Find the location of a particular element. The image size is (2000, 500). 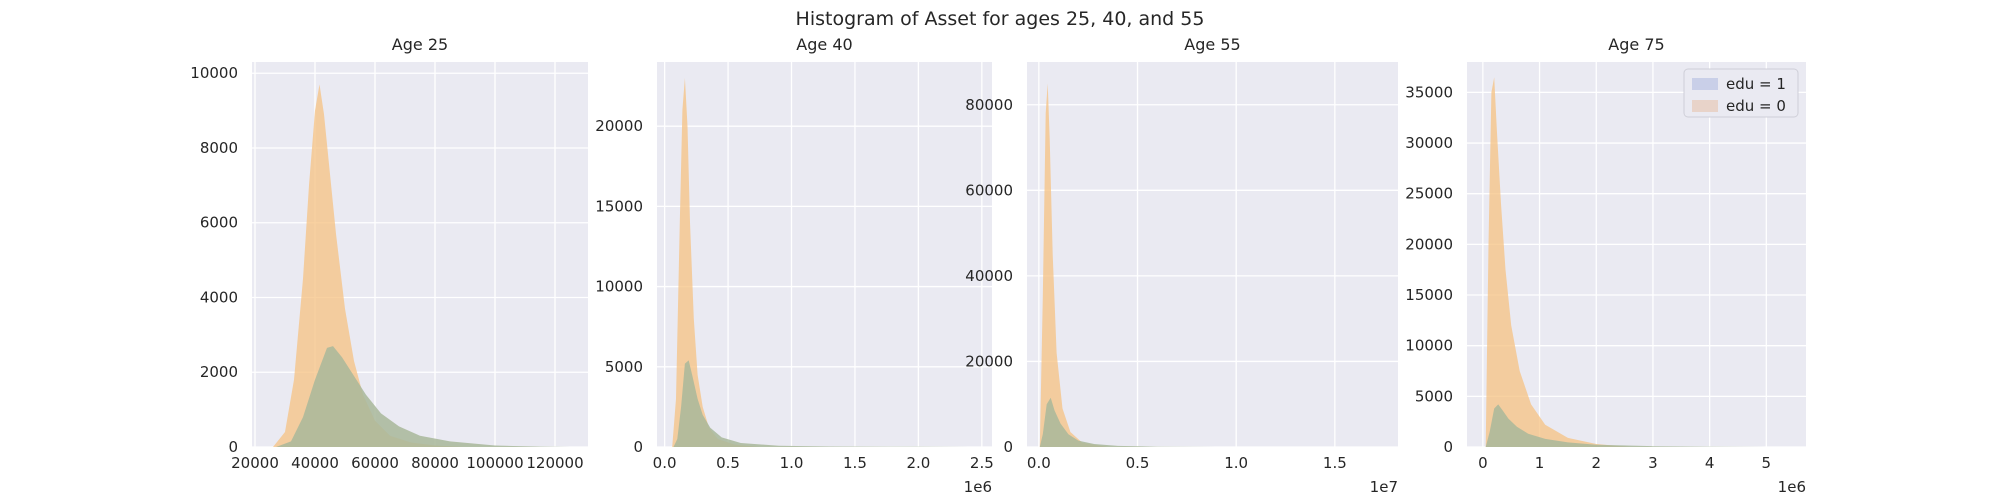

legend-label: edu = 1 is located at coordinates (1756, 84).